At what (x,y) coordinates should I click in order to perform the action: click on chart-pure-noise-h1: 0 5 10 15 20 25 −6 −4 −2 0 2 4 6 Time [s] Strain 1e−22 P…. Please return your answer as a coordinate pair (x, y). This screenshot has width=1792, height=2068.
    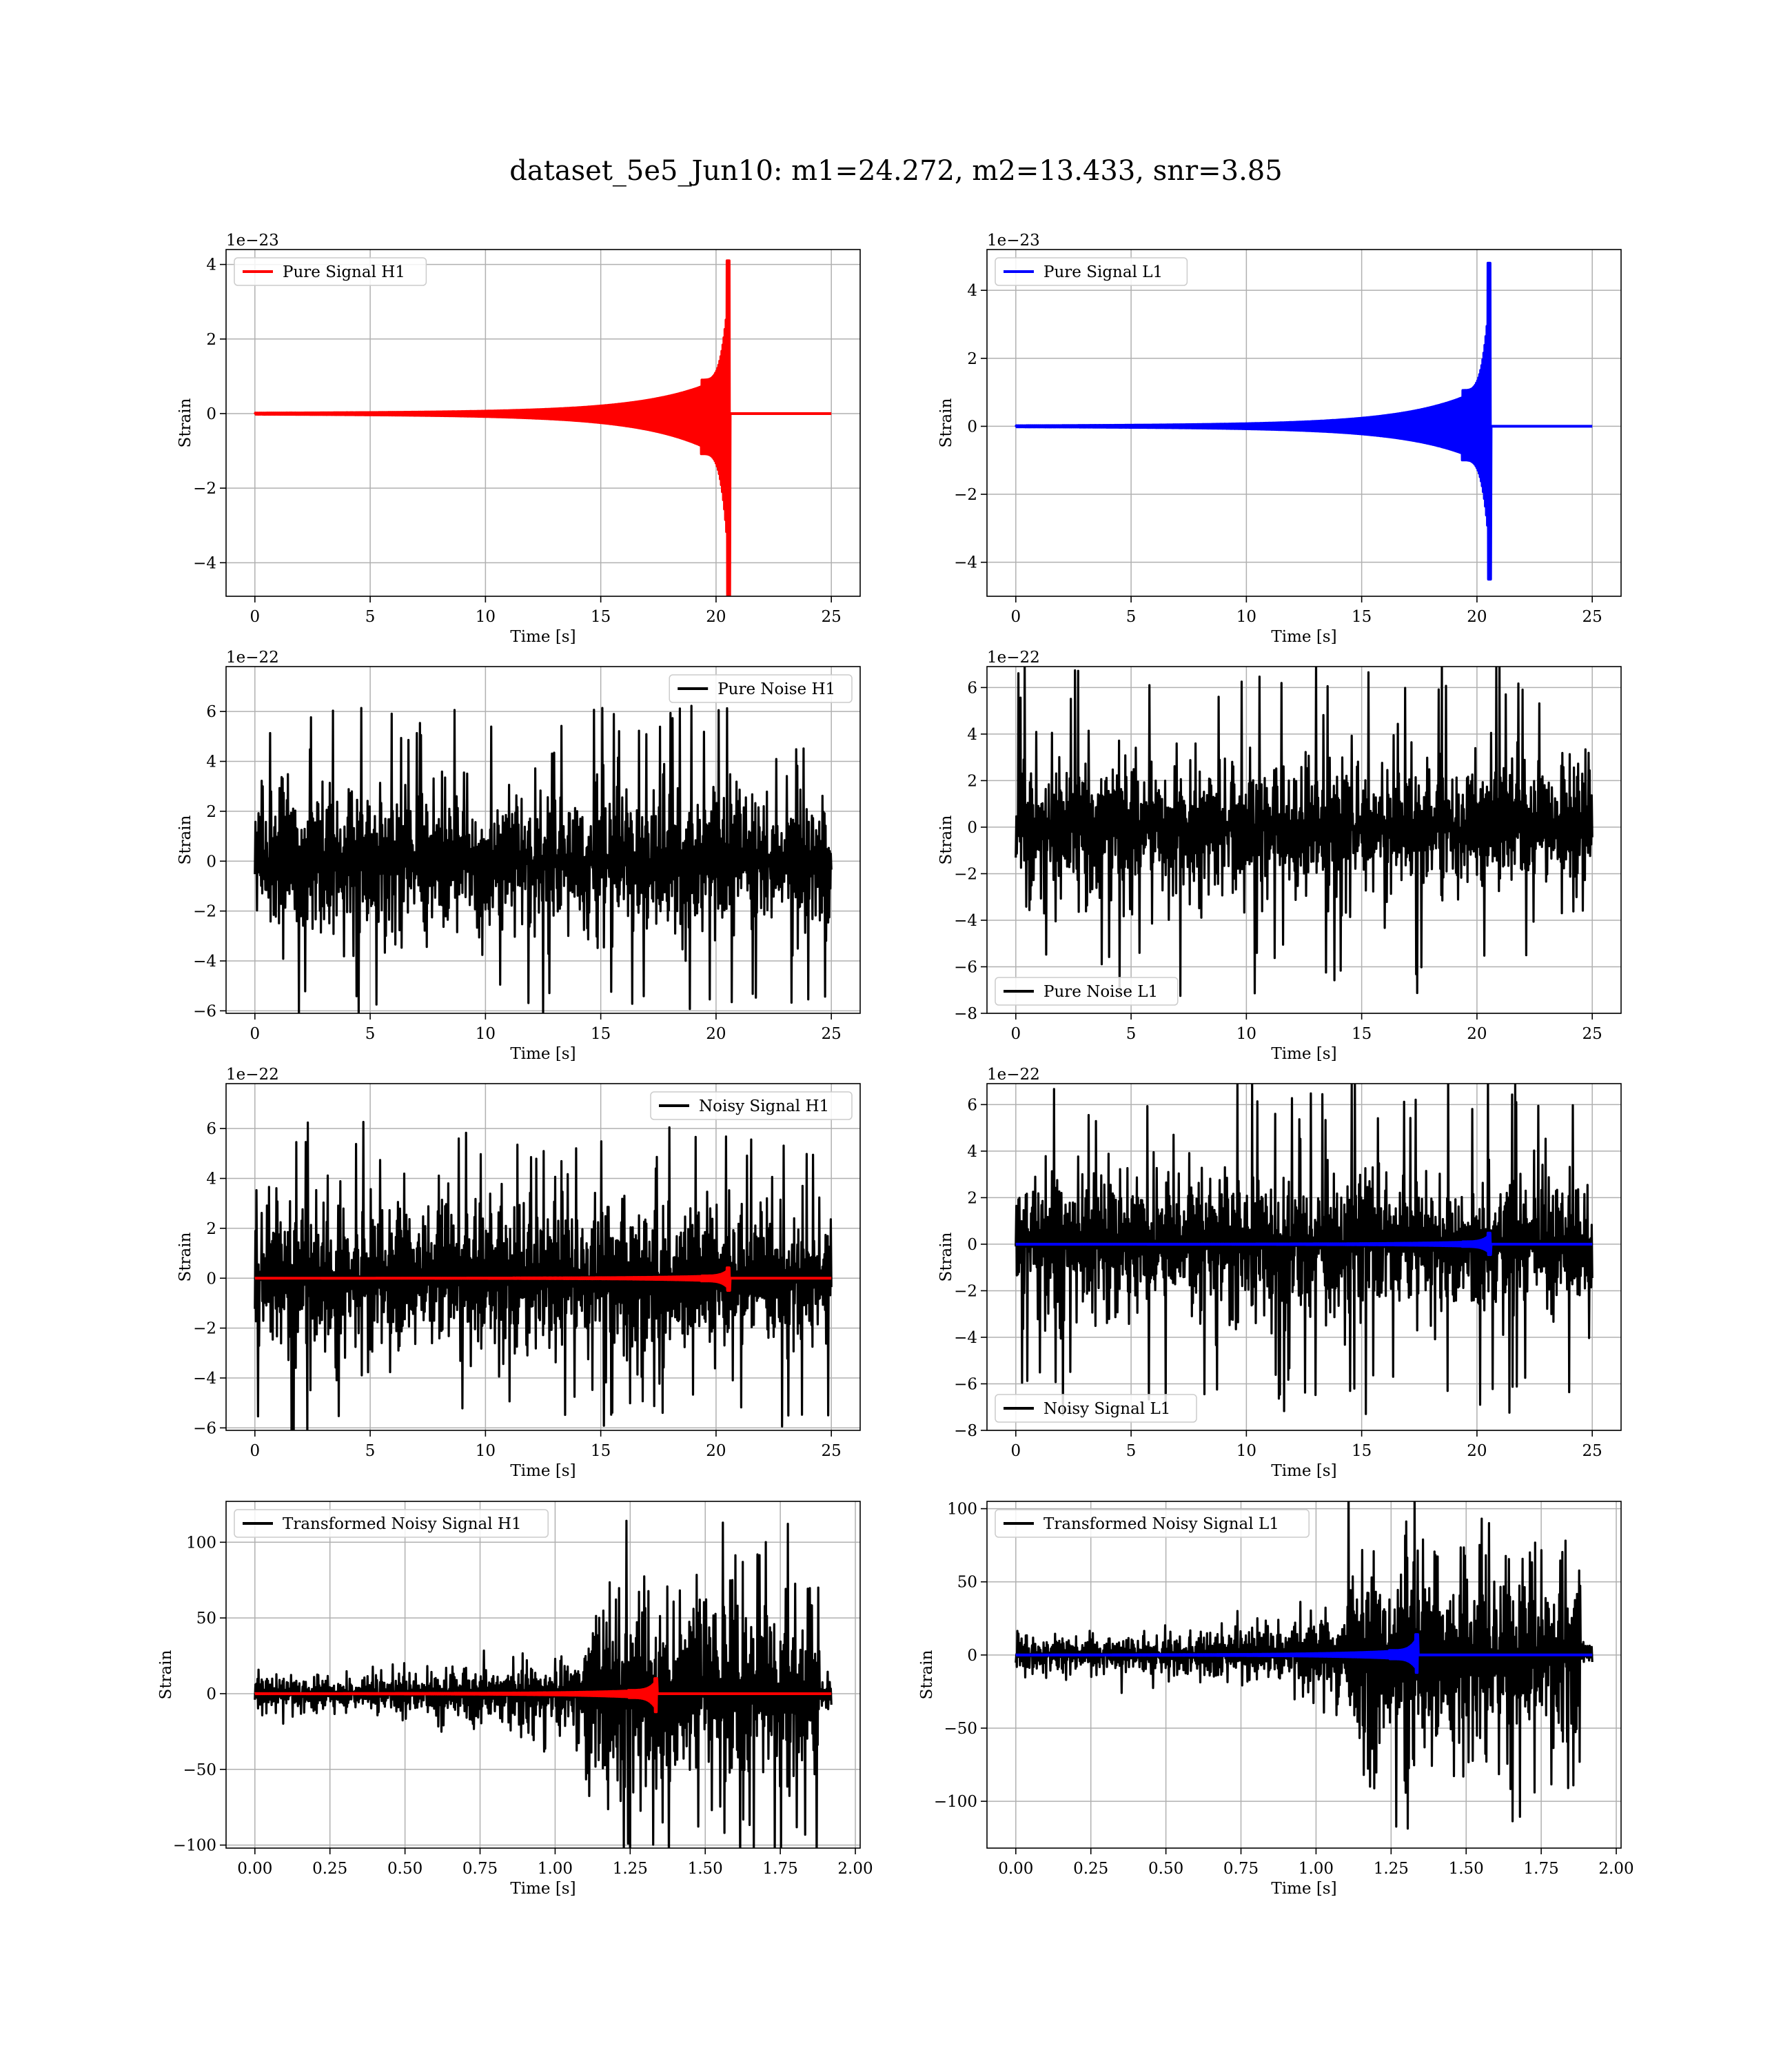
    Looking at the image, I should click on (518, 856).